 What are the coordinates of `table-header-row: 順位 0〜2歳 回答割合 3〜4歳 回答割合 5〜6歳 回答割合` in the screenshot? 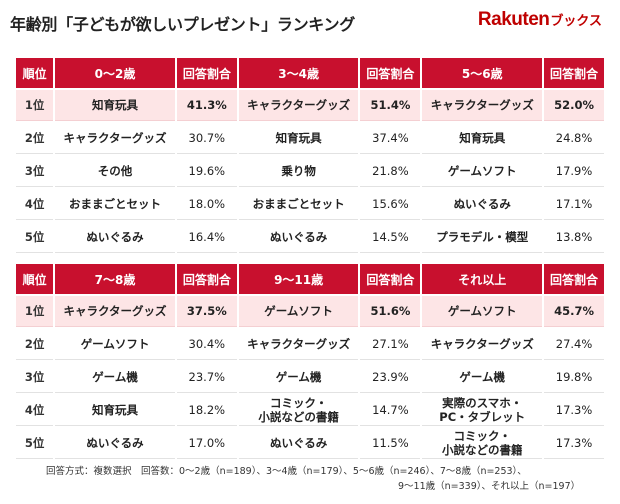 It's located at (310, 73).